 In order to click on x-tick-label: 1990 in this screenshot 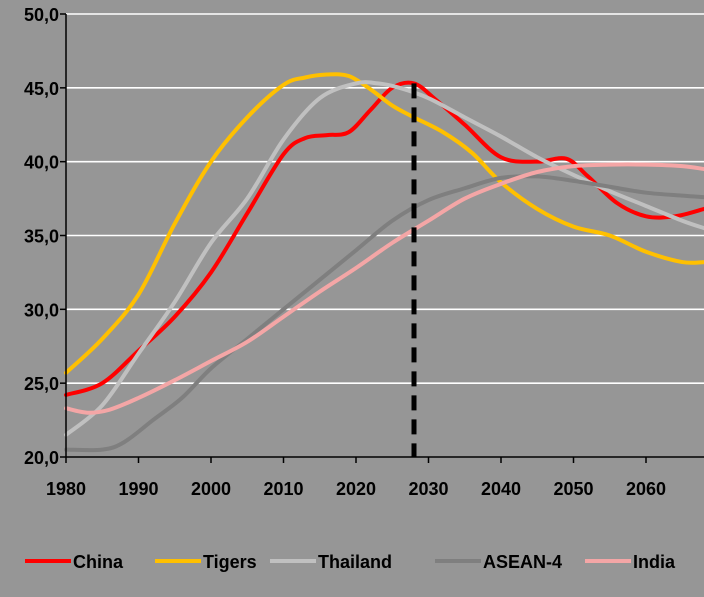, I will do `click(138, 489)`.